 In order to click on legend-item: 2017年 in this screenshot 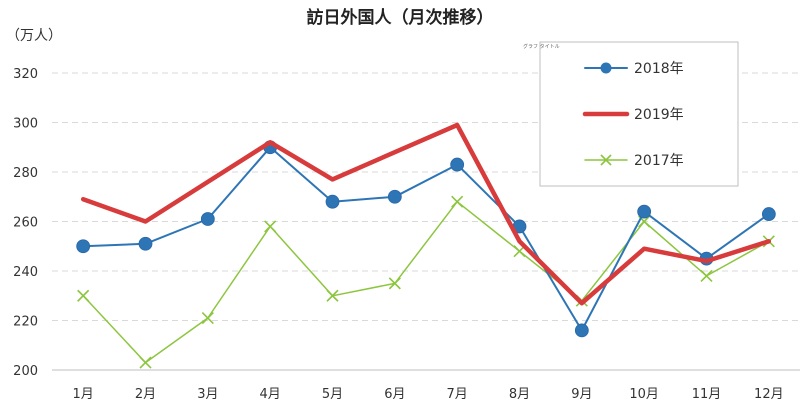, I will do `click(634, 161)`.